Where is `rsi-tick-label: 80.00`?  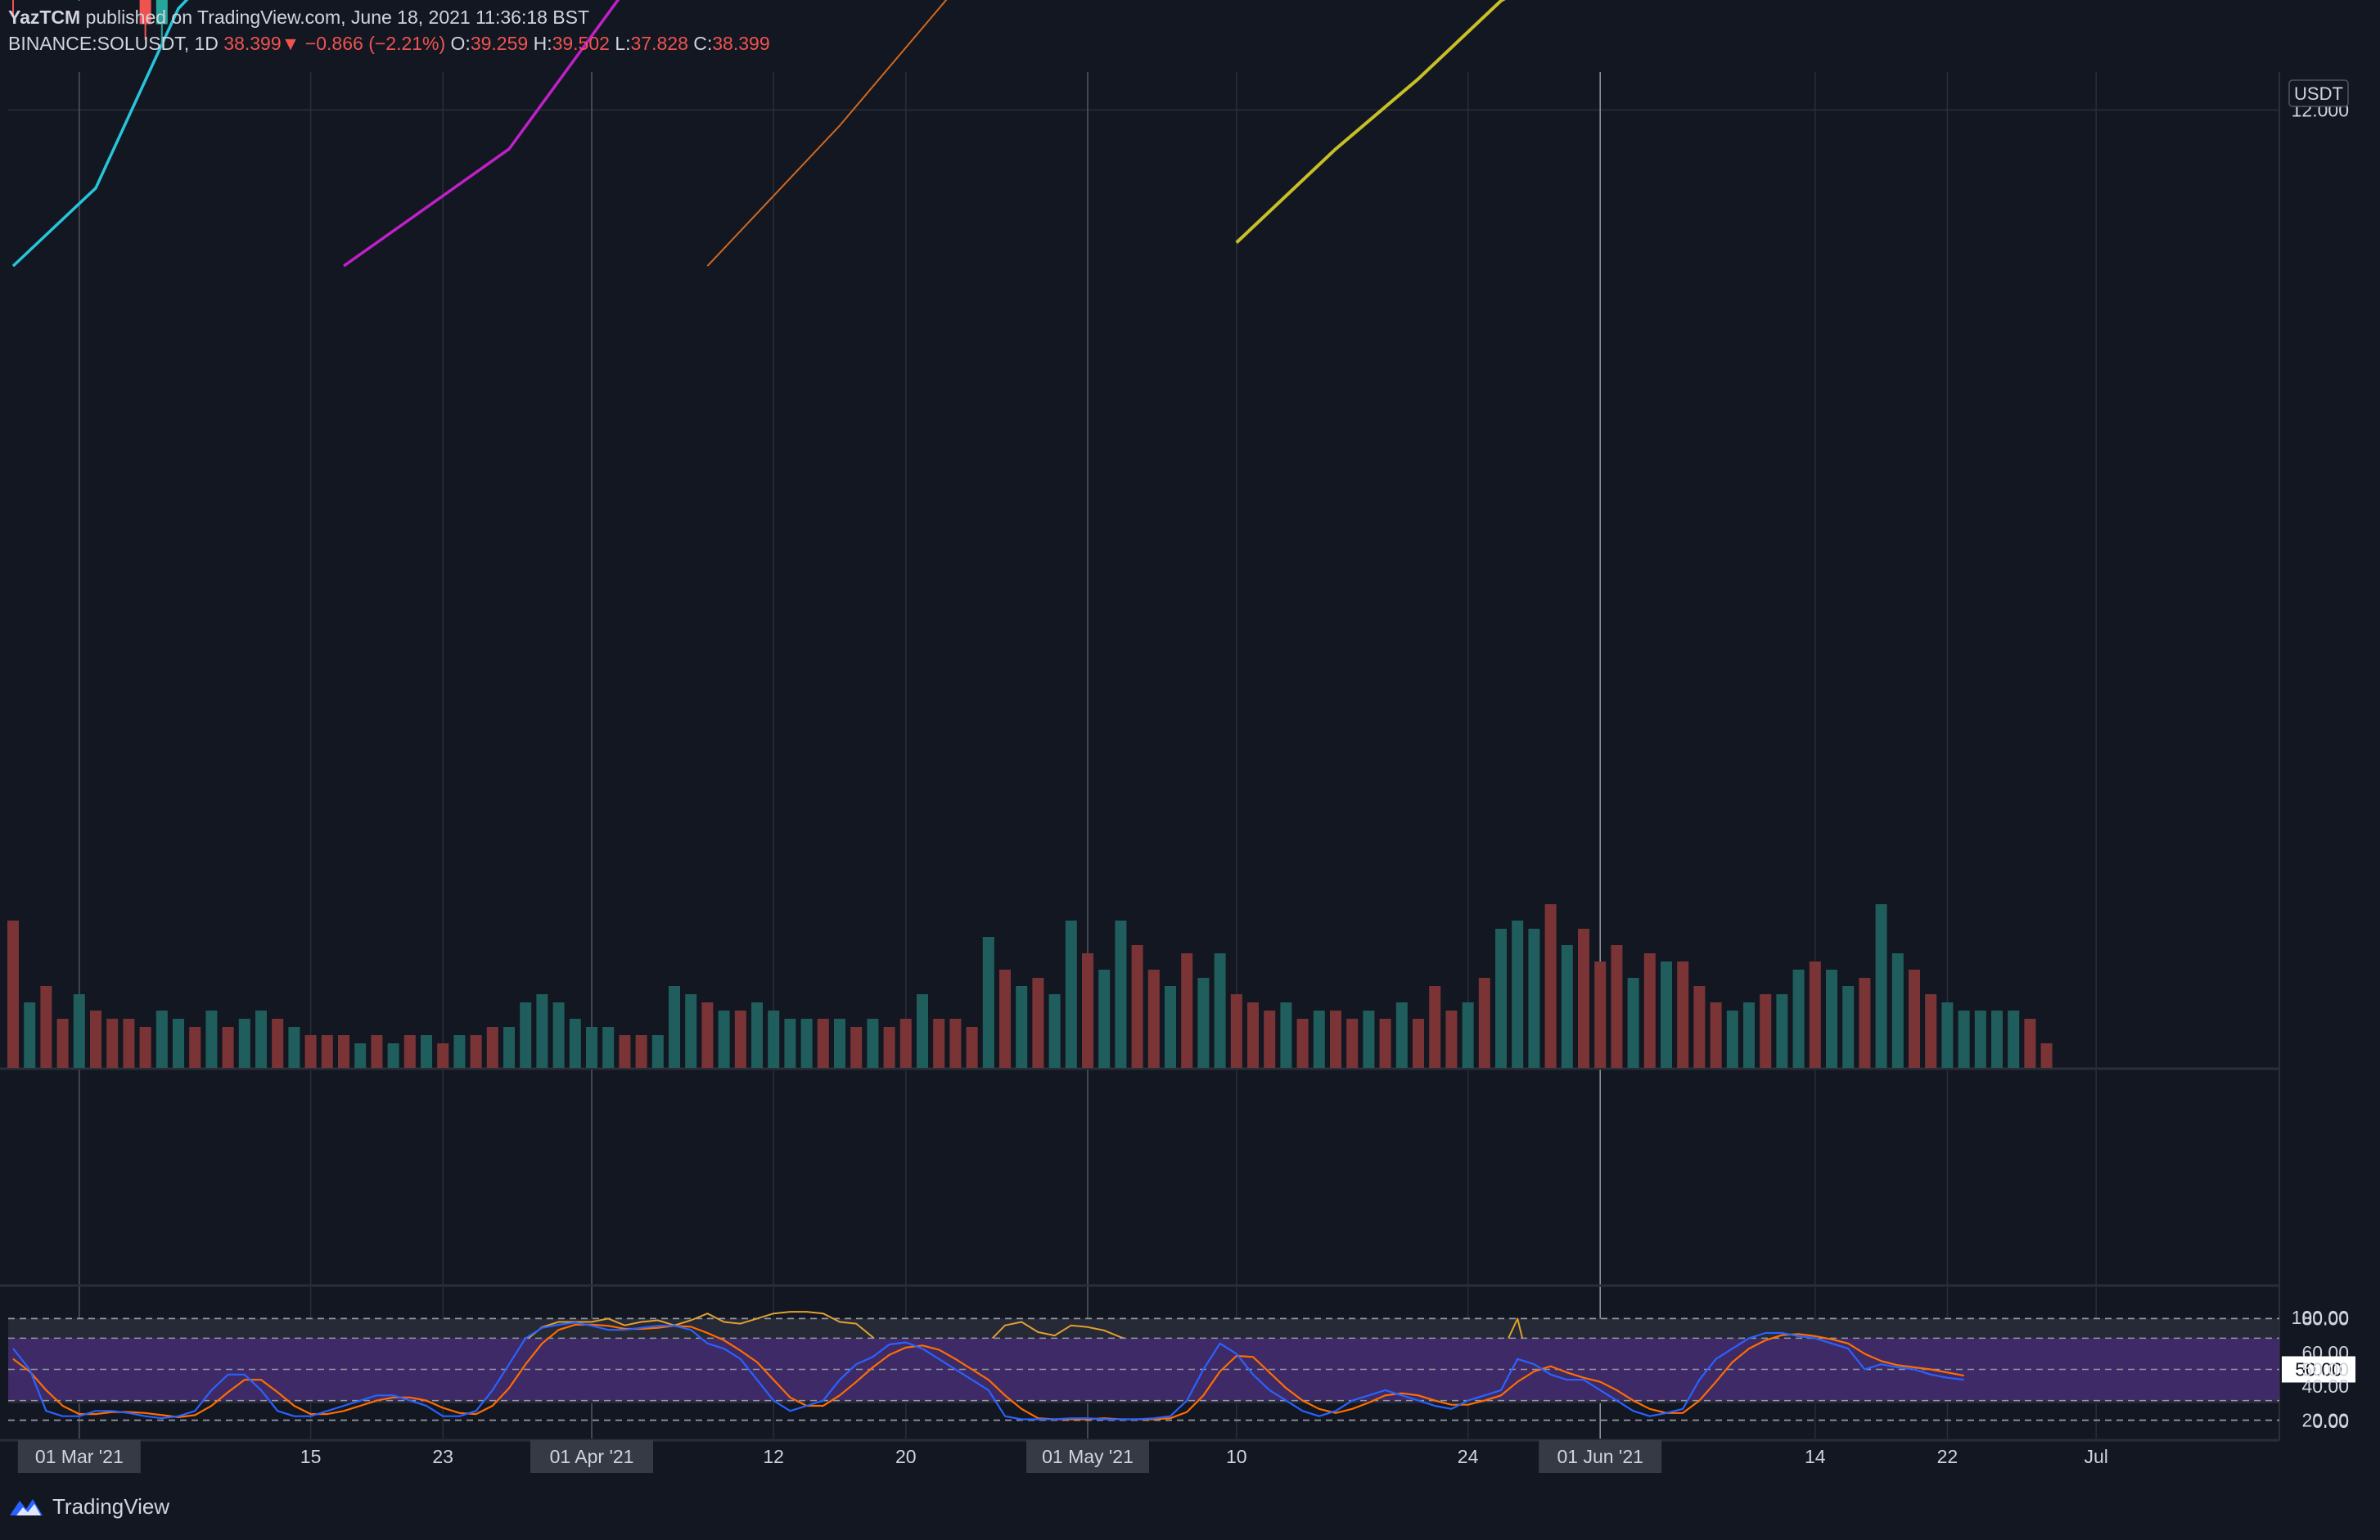
rsi-tick-label: 80.00 is located at coordinates (2325, 1318).